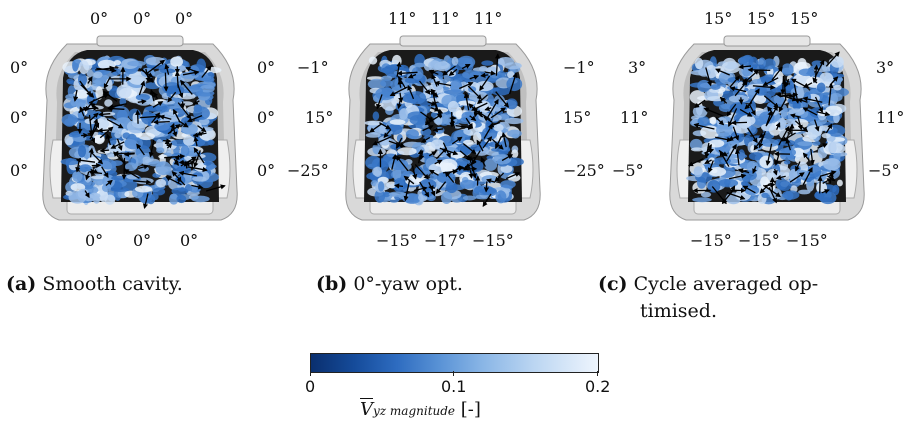  I want to click on right-angle: 3°, so click(885, 67).